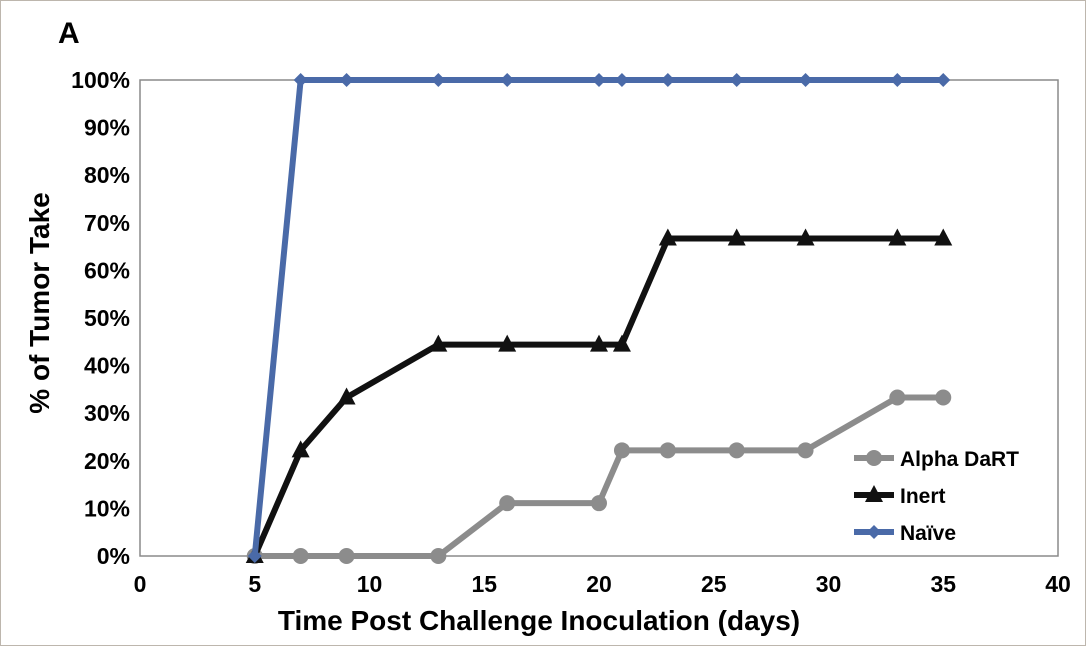 The image size is (1086, 646). Describe the element at coordinates (140, 584) in the screenshot. I see `x-tick-label: 0` at that location.